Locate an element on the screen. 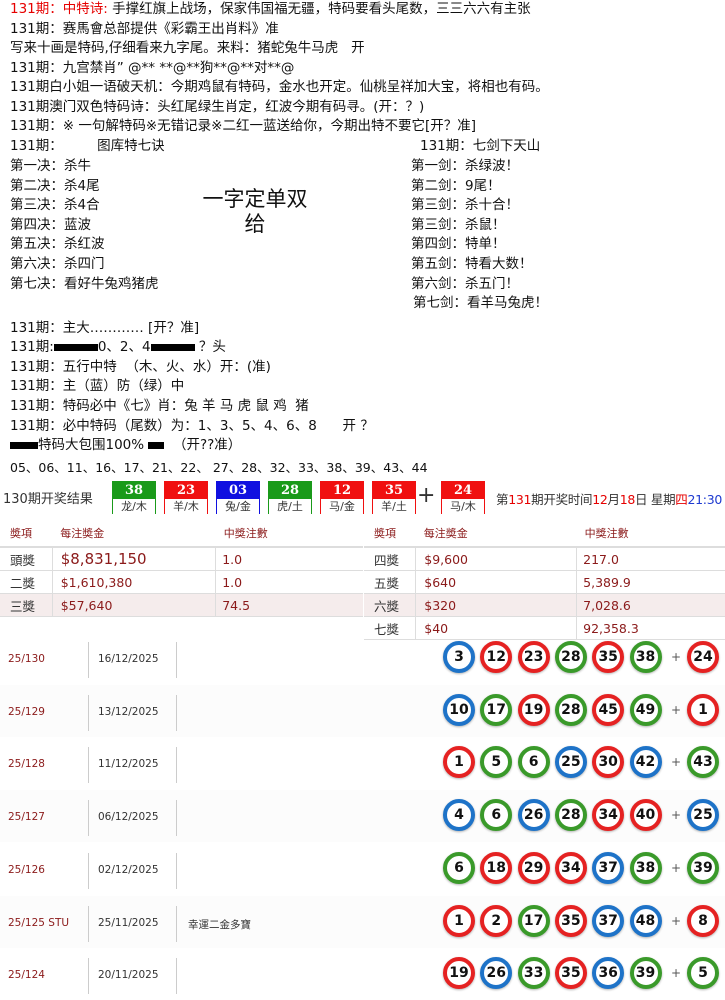 The width and height of the screenshot is (725, 1000). lottery-ball: 30 is located at coordinates (608, 762).